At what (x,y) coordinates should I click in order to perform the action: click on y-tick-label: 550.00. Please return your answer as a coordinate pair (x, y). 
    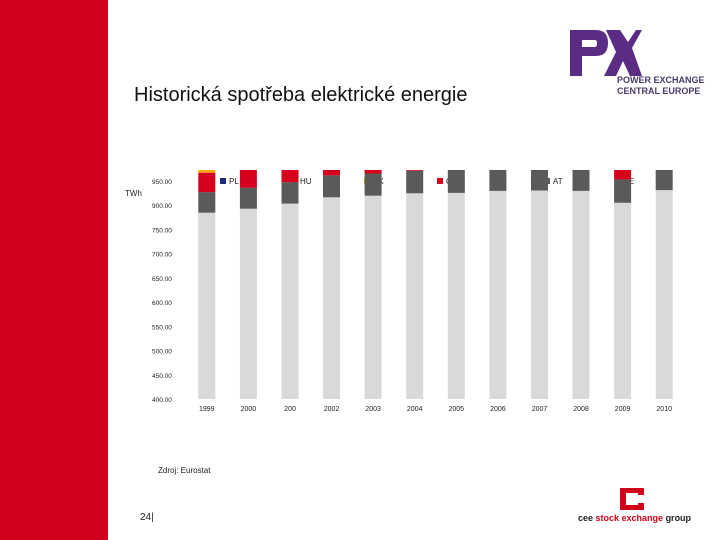
    Looking at the image, I should click on (162, 327).